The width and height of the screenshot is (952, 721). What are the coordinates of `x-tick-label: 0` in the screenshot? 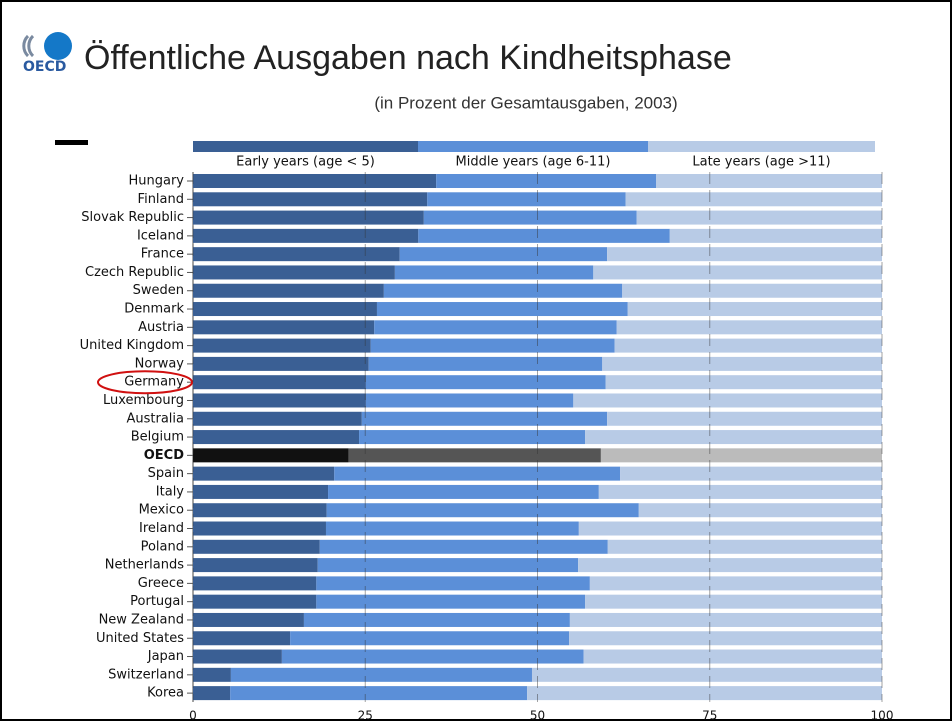 It's located at (193, 715).